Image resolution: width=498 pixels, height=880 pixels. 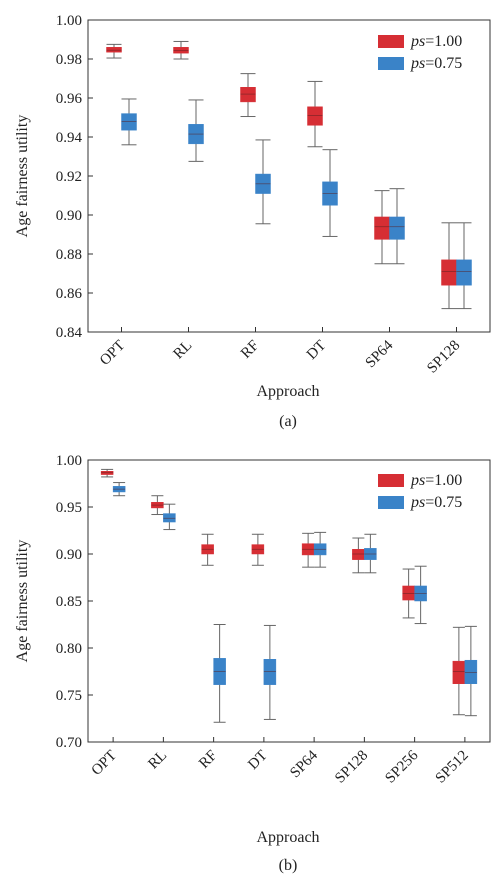 I want to click on y-tick-label: 0.92, so click(x=69, y=177).